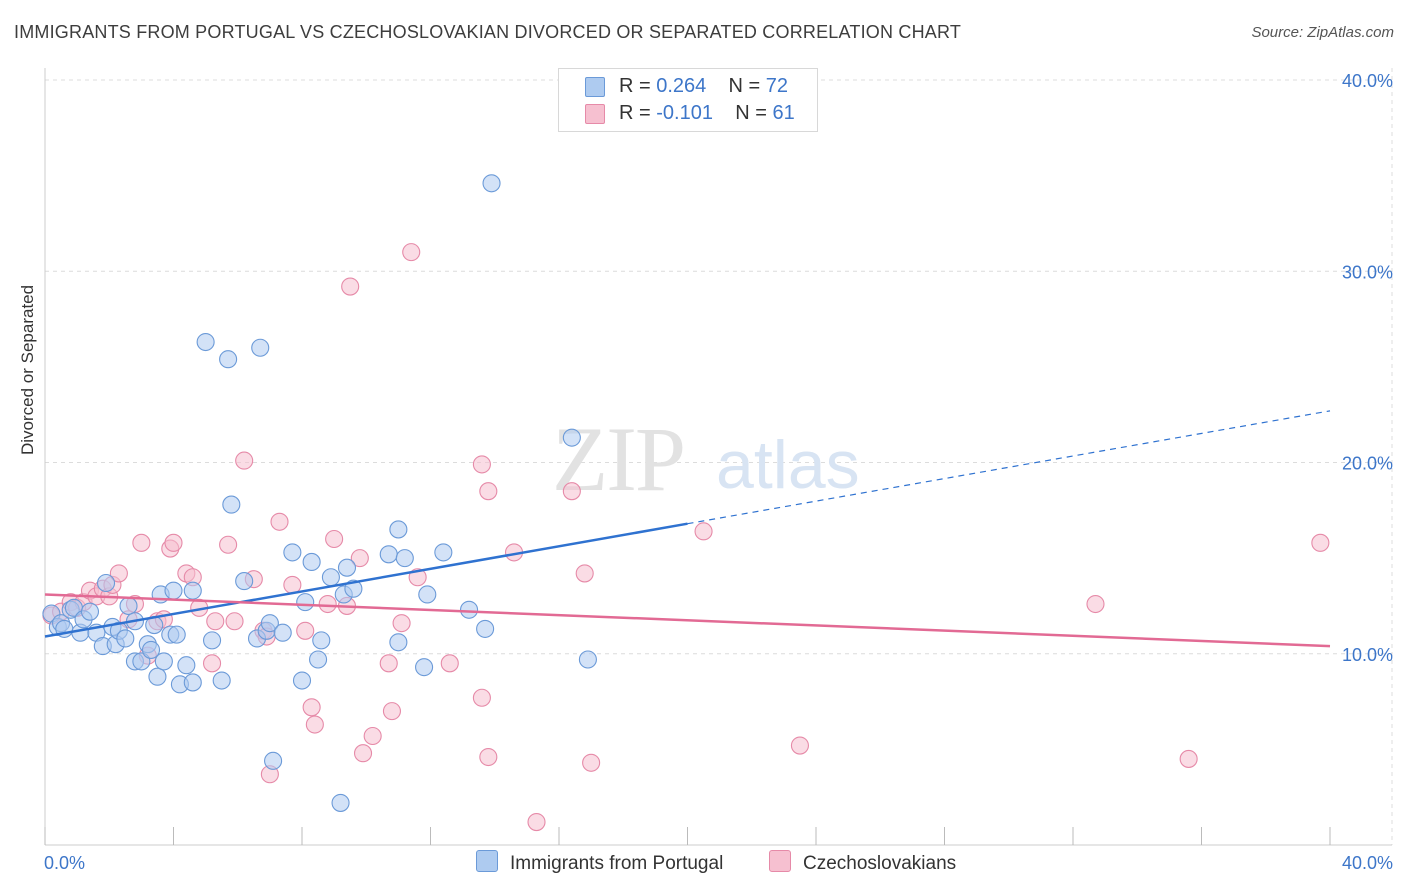 The image size is (1406, 892). Describe the element at coordinates (777, 86) in the screenshot. I see `legend-n-value: 72` at that location.